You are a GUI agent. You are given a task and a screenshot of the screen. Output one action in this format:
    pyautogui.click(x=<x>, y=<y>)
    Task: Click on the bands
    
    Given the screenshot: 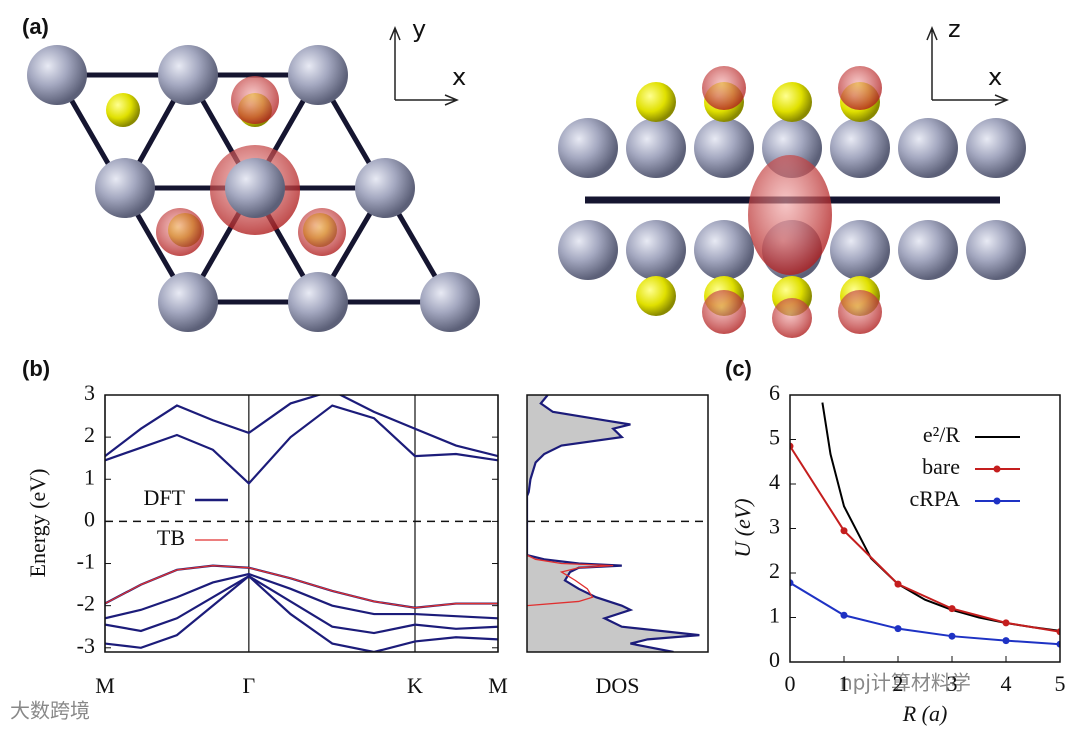 What is the action you would take?
    pyautogui.click(x=301, y=523)
    